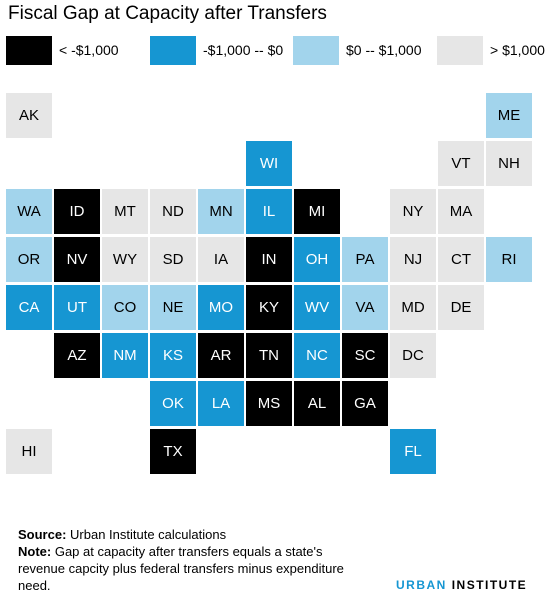 The image size is (554, 600). What do you see at coordinates (173, 355) in the screenshot?
I see `state-tile-ks: KS` at bounding box center [173, 355].